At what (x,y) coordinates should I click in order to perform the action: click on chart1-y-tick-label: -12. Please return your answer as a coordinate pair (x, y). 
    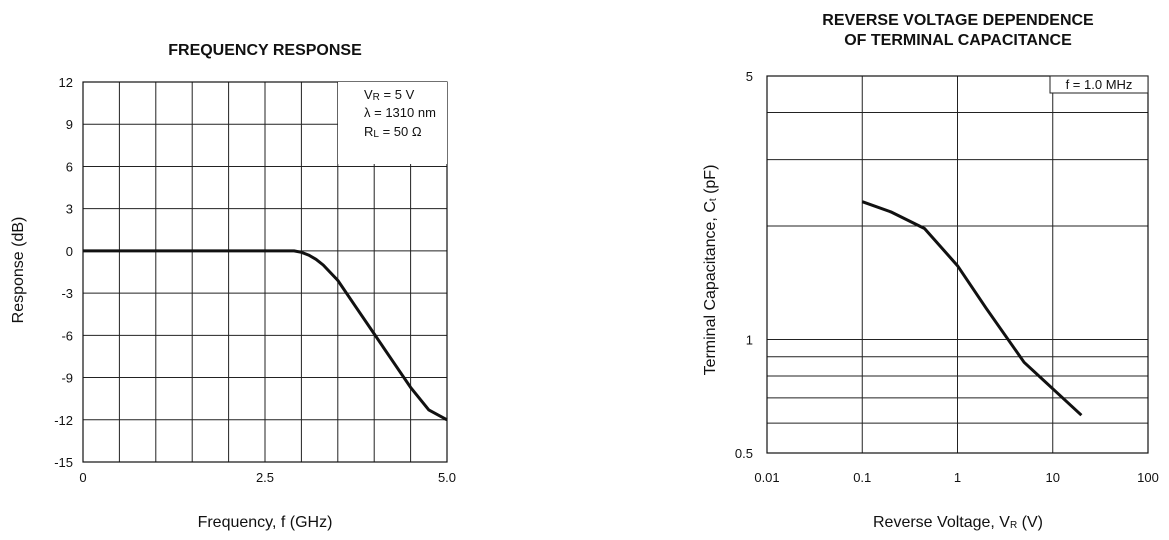
    Looking at the image, I should click on (63, 420).